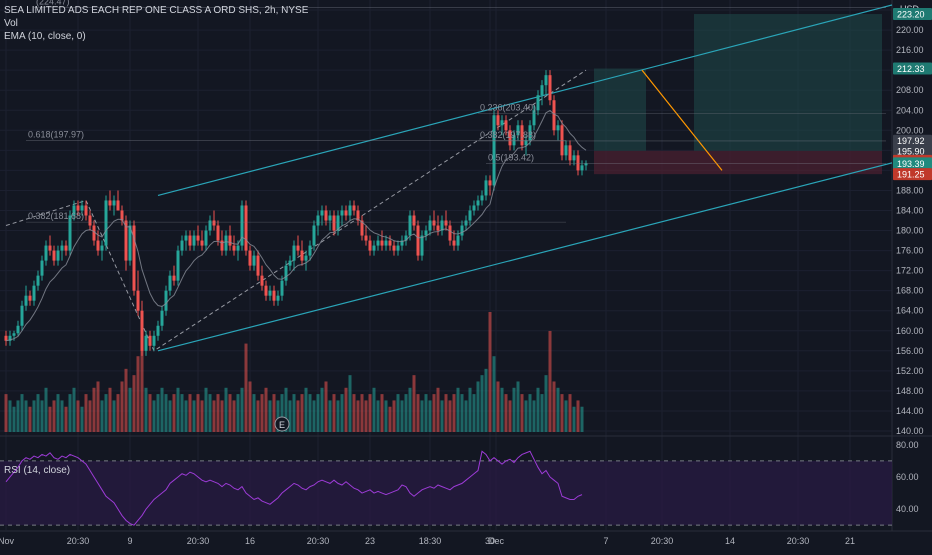 This screenshot has width=932, height=555. Describe the element at coordinates (446, 488) in the screenshot. I see `rsi-pane` at that location.